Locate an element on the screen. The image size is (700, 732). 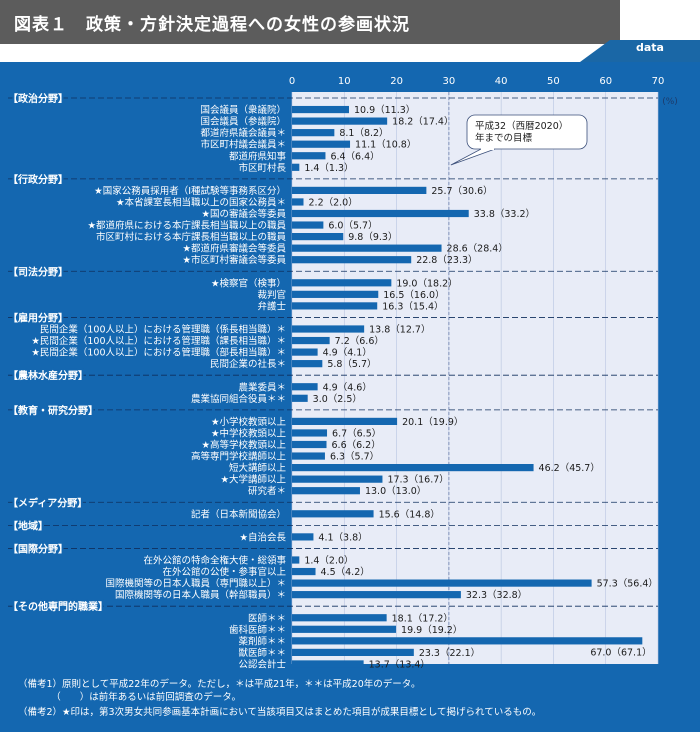
category-label: ★小学校教頭以上 is located at coordinates (249, 422).